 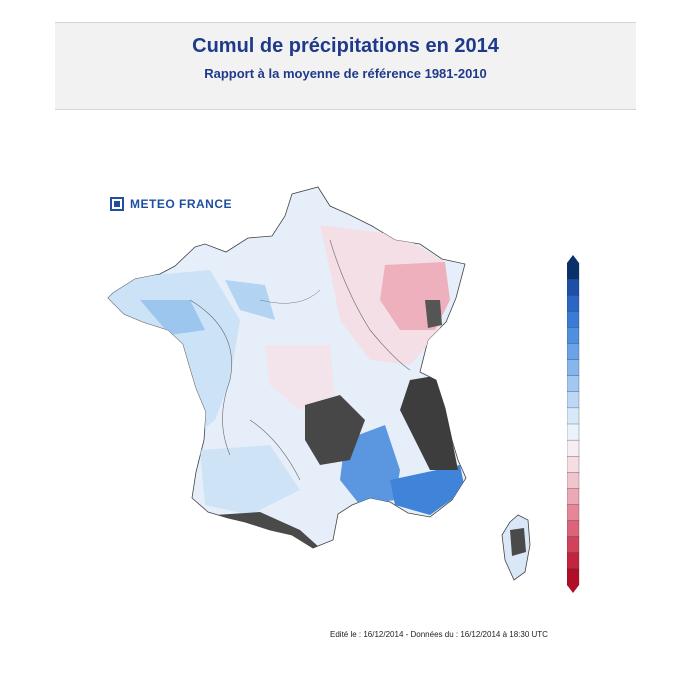 What do you see at coordinates (573, 259) in the screenshot?
I see `legend-top-arrow` at bounding box center [573, 259].